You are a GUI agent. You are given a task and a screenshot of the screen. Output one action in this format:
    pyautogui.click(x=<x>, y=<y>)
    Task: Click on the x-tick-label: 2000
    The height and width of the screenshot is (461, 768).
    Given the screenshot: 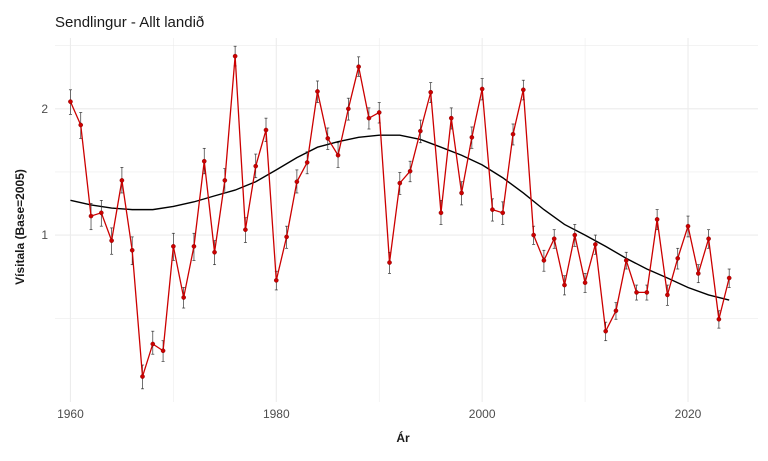 What is the action you would take?
    pyautogui.click(x=482, y=414)
    